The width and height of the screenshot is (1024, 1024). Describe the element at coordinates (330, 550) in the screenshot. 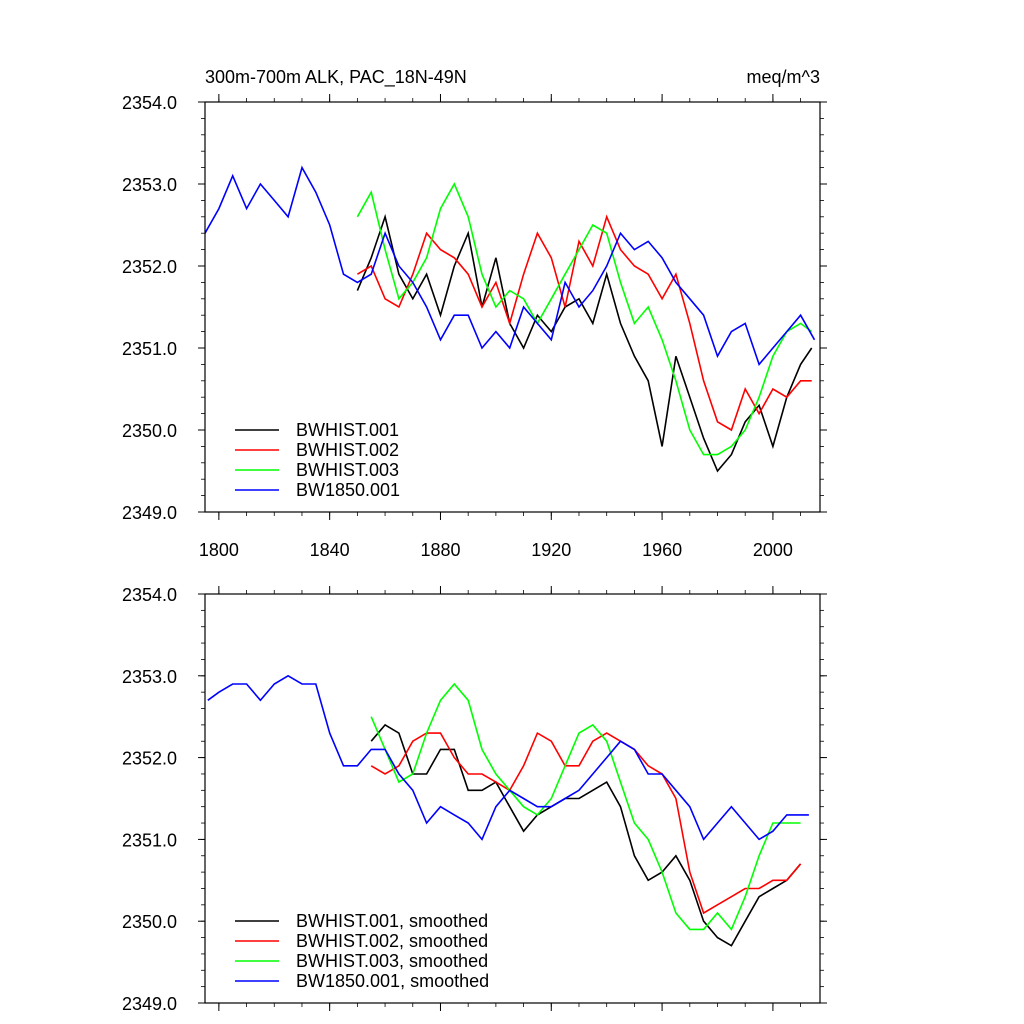

I see `x-tick-label: 1840` at that location.